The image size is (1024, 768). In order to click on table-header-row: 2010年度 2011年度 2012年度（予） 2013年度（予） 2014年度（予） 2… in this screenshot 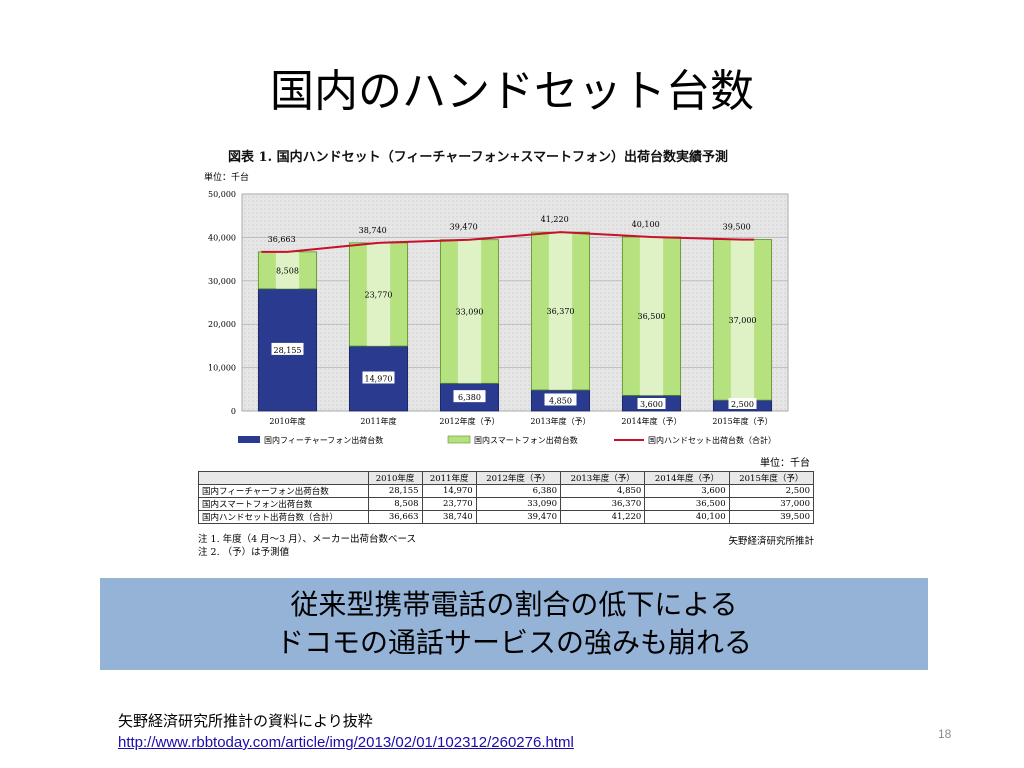, I will do `click(506, 478)`.